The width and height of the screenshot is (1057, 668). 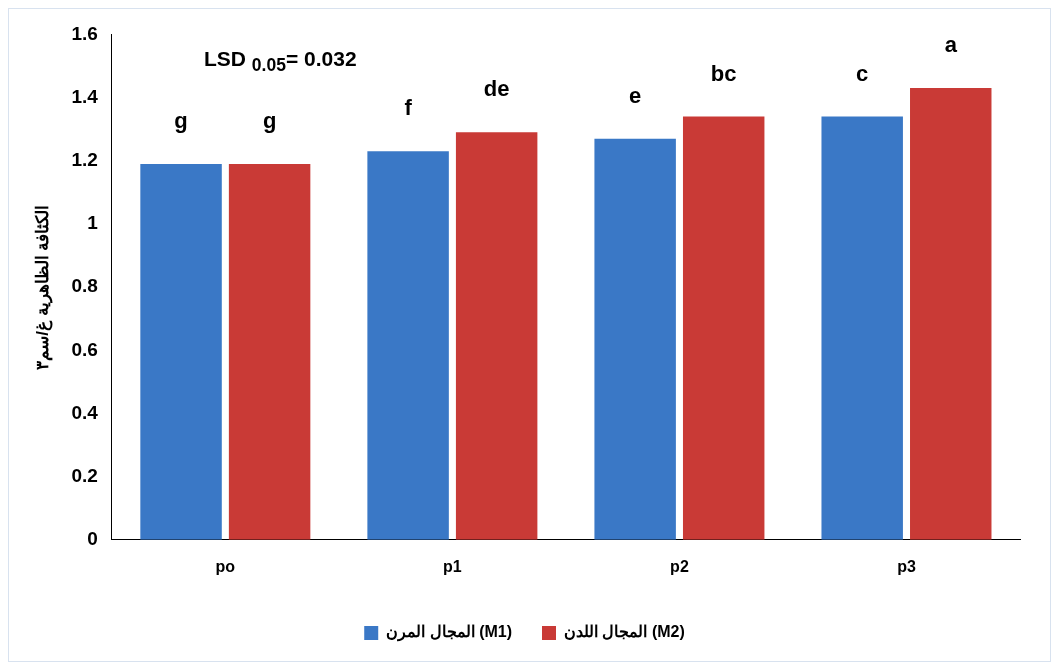 What do you see at coordinates (906, 566) in the screenshot?
I see `x-tick-label: p3` at bounding box center [906, 566].